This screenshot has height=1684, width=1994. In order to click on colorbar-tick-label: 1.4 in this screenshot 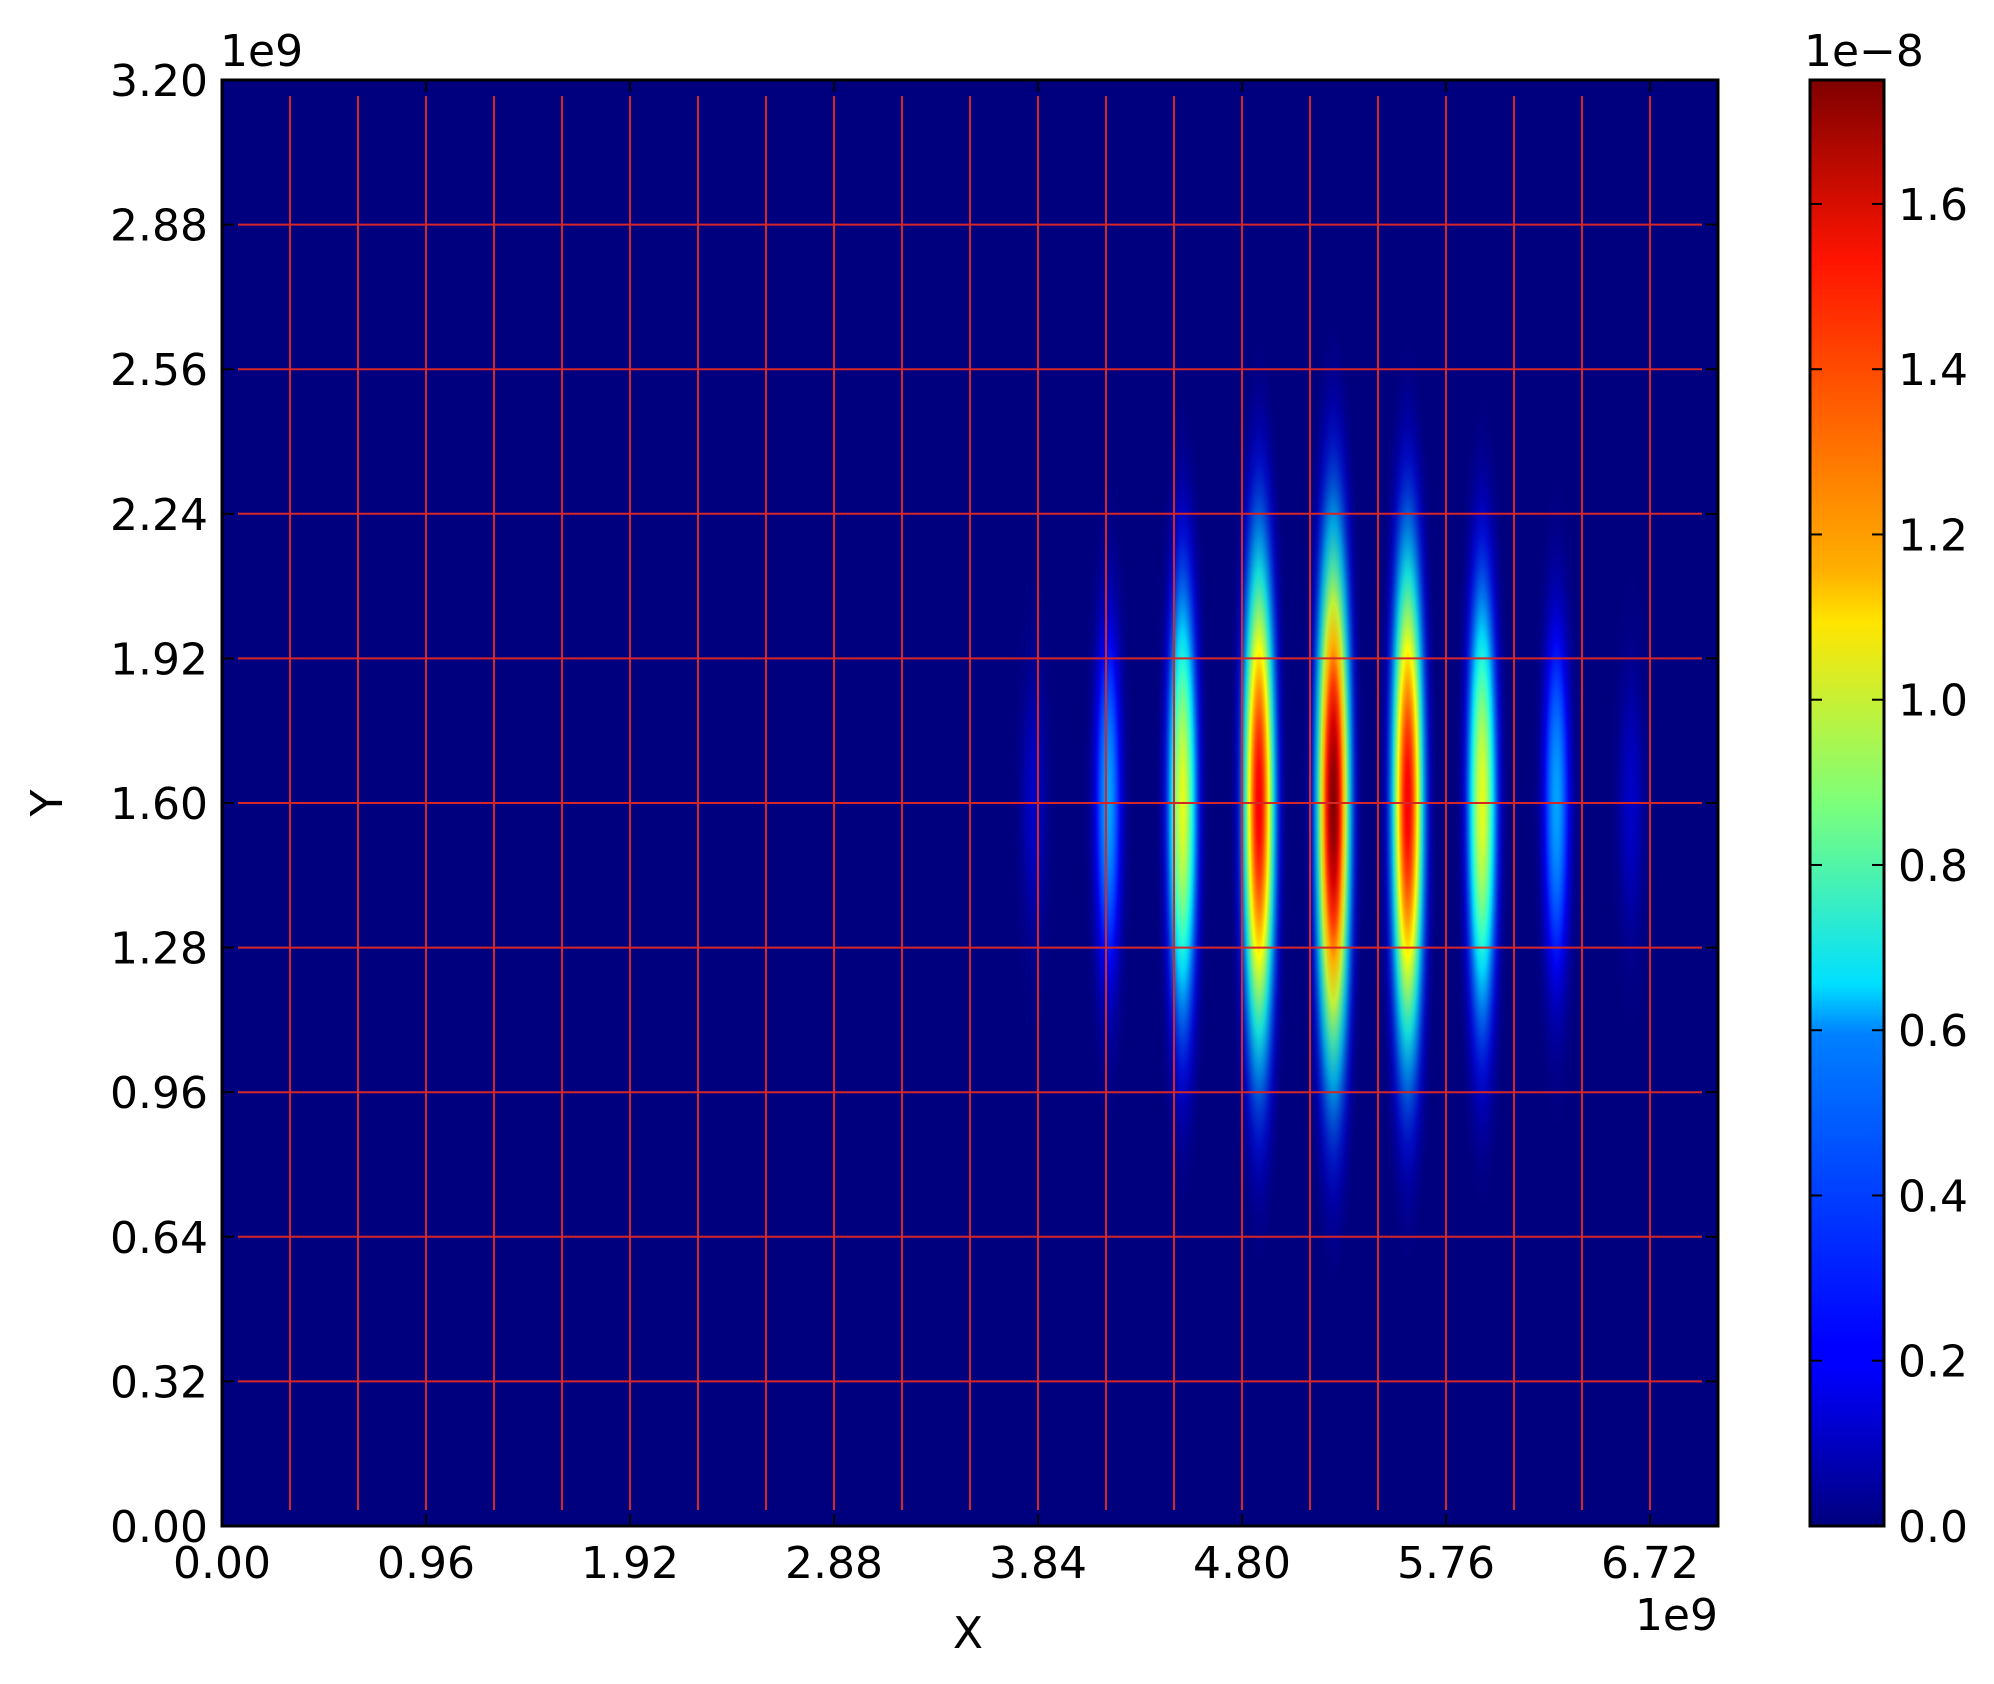, I will do `click(1933, 370)`.